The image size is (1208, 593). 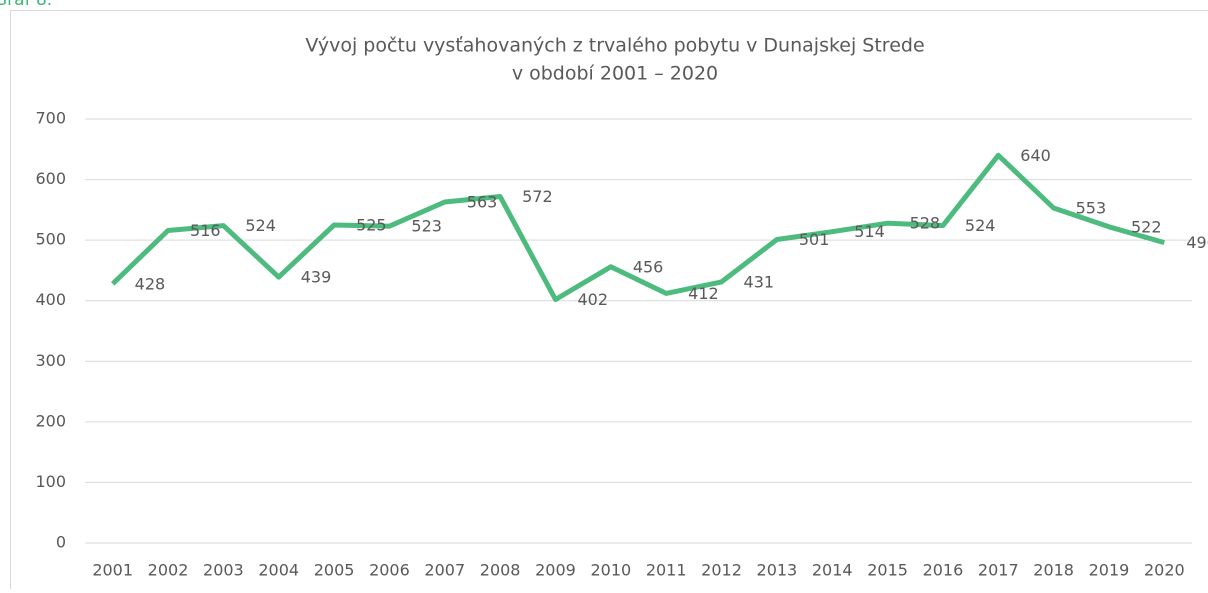 I want to click on data-label: 428, so click(x=150, y=283).